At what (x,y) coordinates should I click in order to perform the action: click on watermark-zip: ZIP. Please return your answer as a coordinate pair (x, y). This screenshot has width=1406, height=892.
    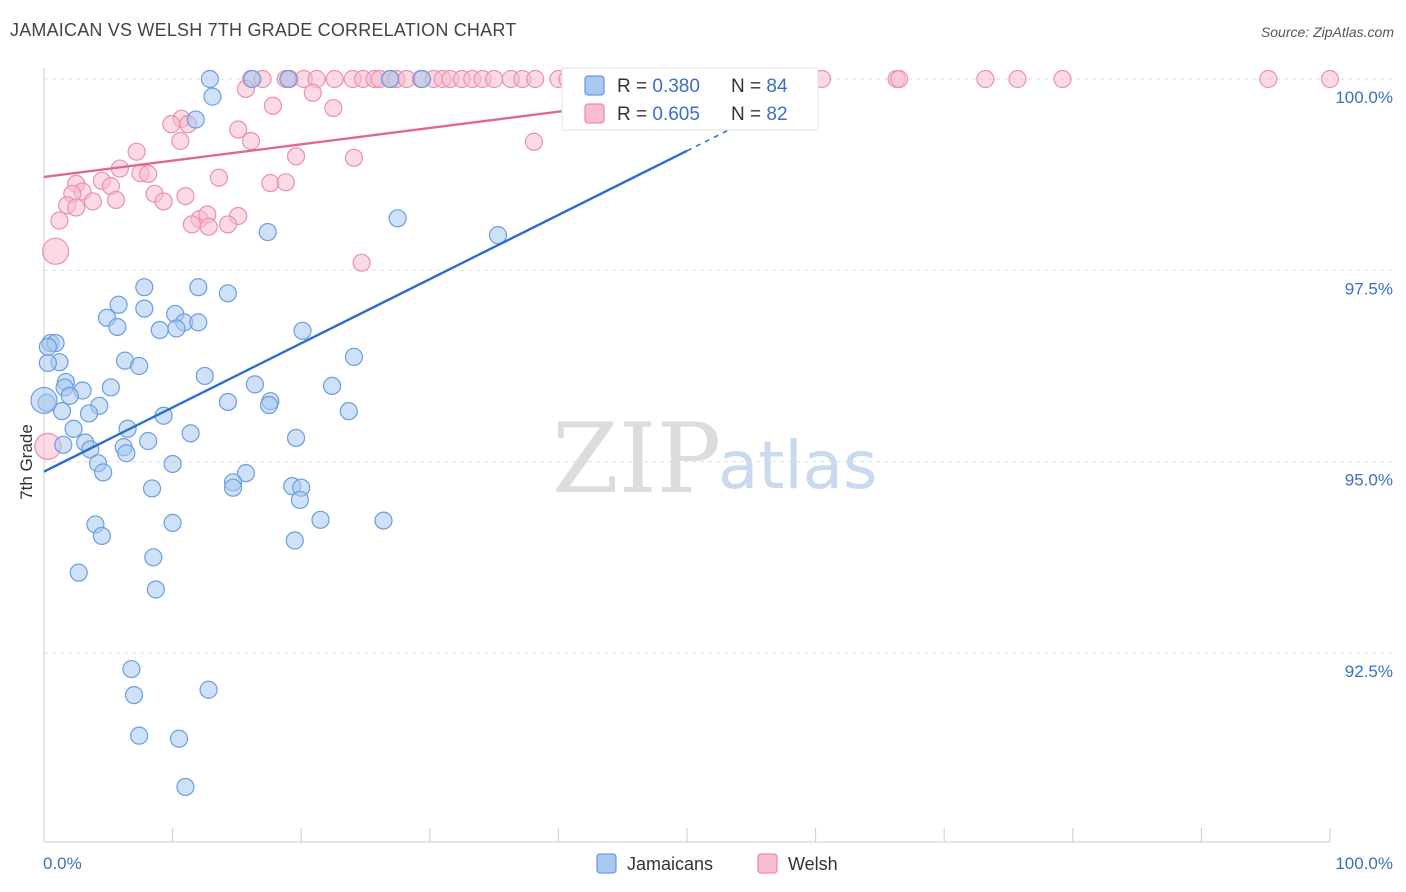
    Looking at the image, I should click on (636, 459).